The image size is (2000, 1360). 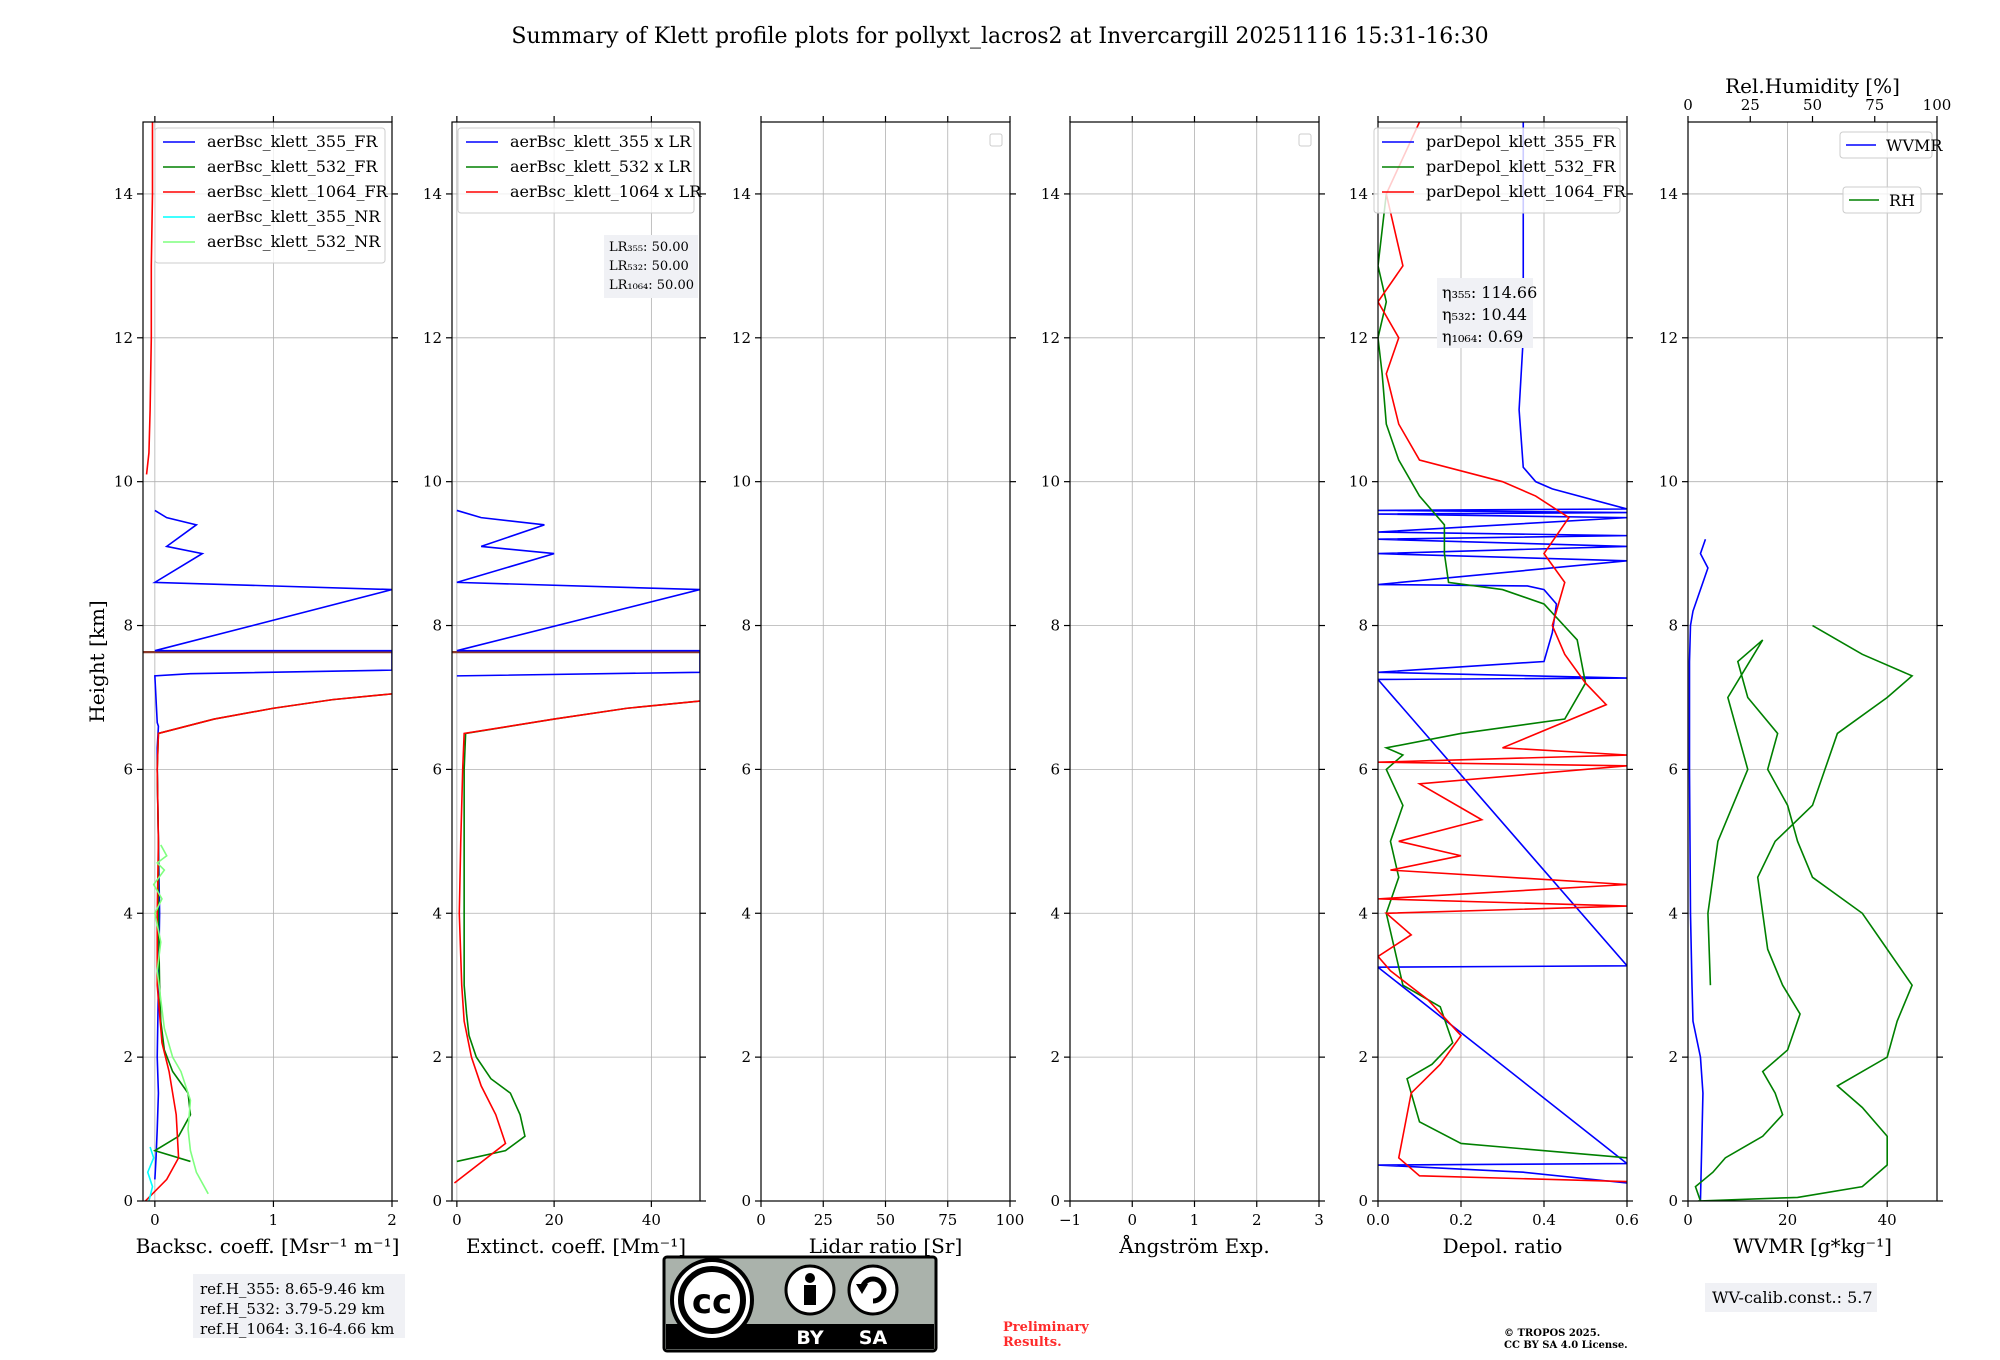 What do you see at coordinates (712, 1302) in the screenshot?
I see `cc-logo-text: cc` at bounding box center [712, 1302].